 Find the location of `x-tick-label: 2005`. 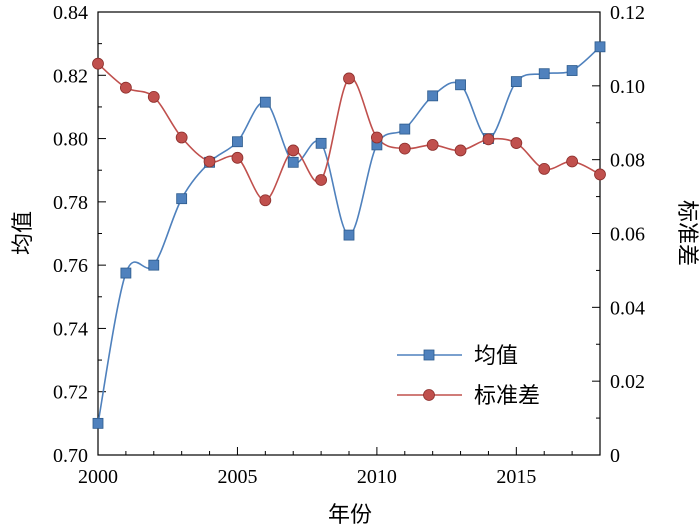

x-tick-label: 2005 is located at coordinates (237, 477).